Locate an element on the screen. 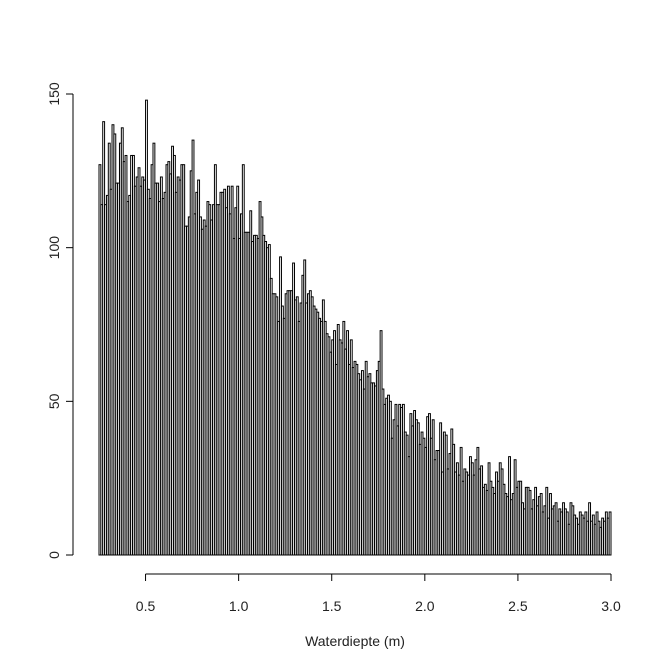 This screenshot has width=672, height=672. x-axis-label: Waterdiepte (m) is located at coordinates (355, 641).